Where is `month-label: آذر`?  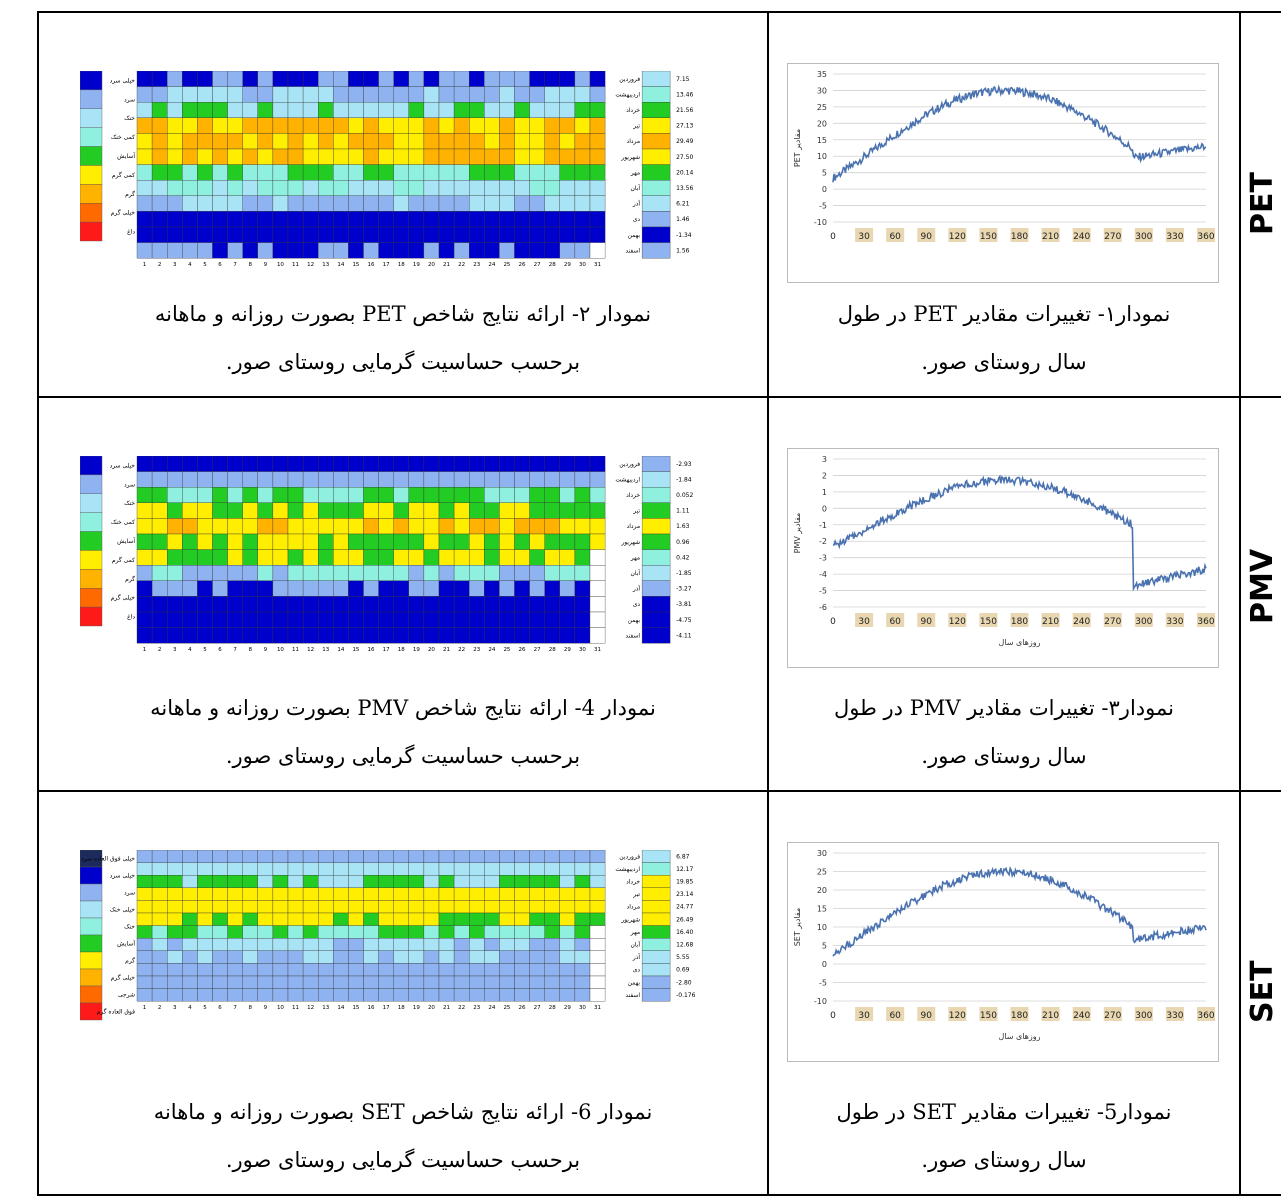
month-label: آذر is located at coordinates (636, 588).